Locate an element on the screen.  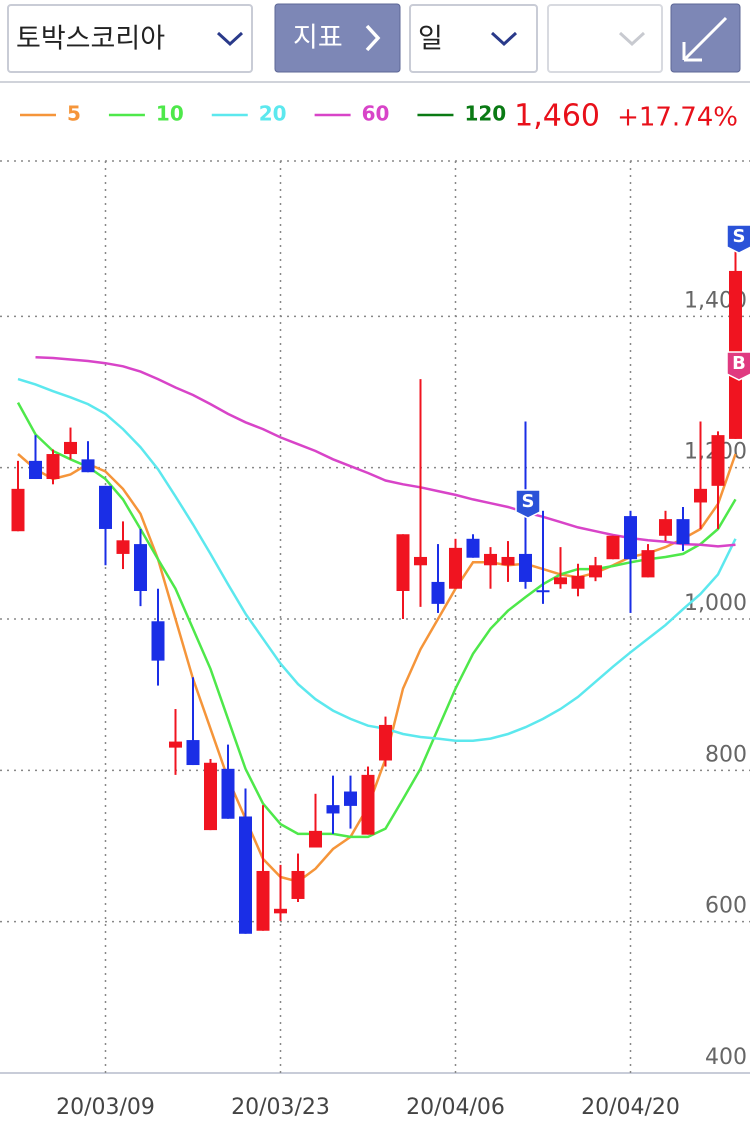
chevron-right is located at coordinates (373, 38).